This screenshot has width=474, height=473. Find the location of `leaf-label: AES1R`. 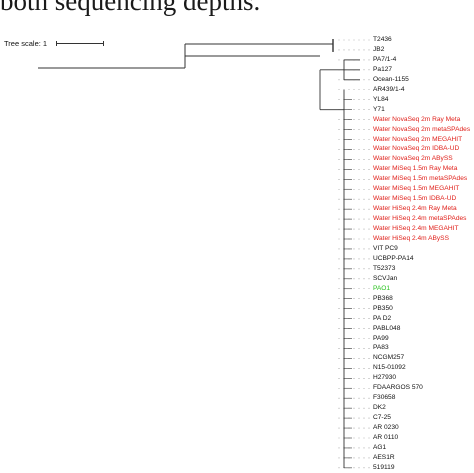

leaf-label: AES1R is located at coordinates (384, 457).